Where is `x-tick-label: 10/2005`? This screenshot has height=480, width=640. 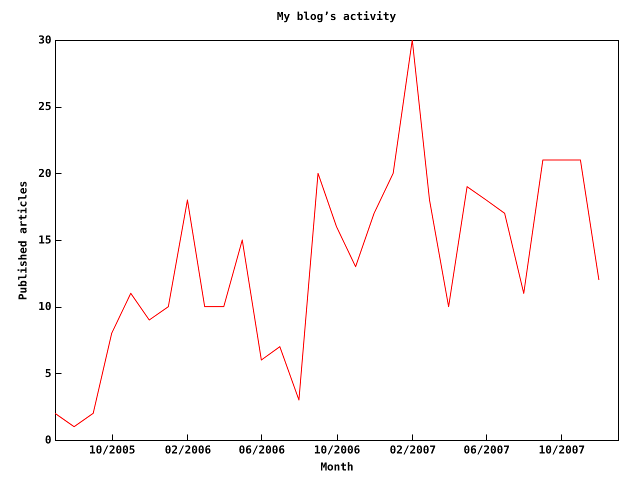 x-tick-label: 10/2005 is located at coordinates (112, 450).